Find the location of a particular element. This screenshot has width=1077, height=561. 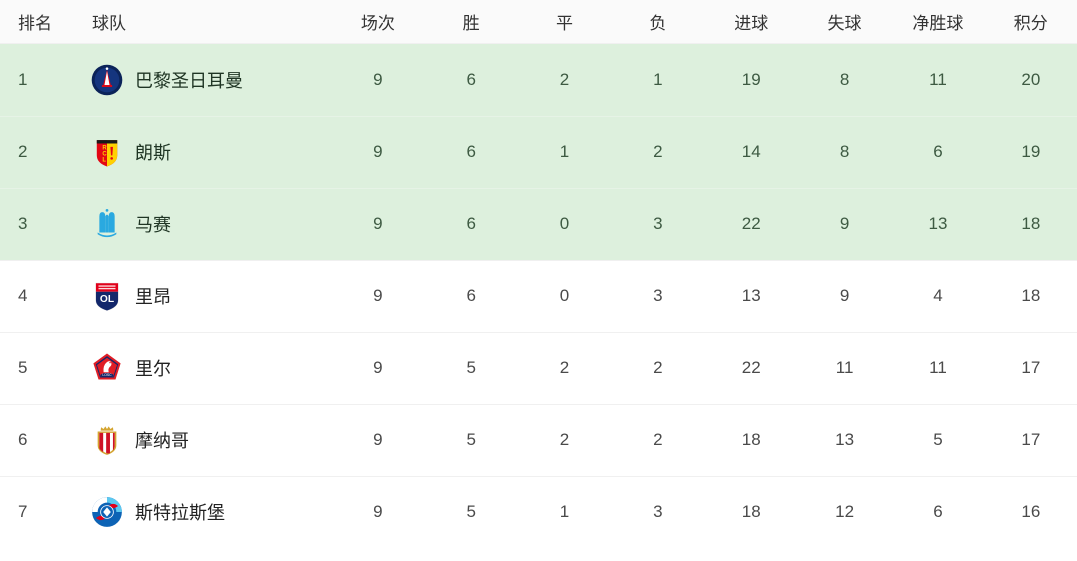

team-name: 里昂 is located at coordinates (152, 297).